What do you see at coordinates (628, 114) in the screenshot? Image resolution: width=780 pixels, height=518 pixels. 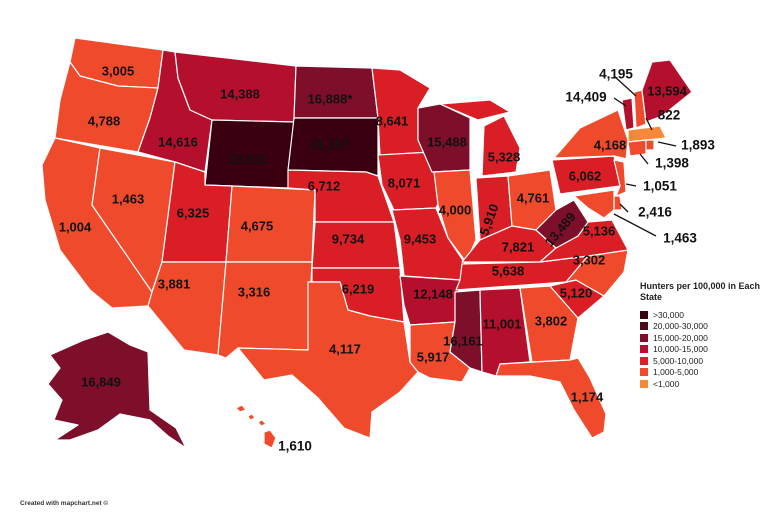 I see `state-VT` at bounding box center [628, 114].